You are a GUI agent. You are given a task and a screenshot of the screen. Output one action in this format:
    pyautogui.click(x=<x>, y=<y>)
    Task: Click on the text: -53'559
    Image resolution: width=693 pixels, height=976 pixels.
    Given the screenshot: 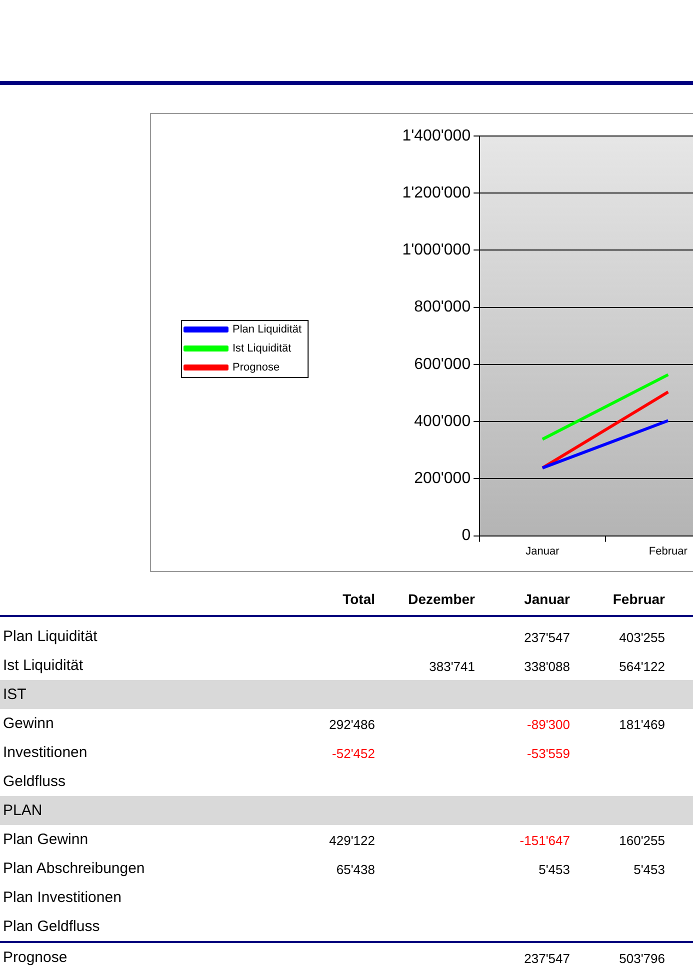 What is the action you would take?
    pyautogui.click(x=548, y=753)
    